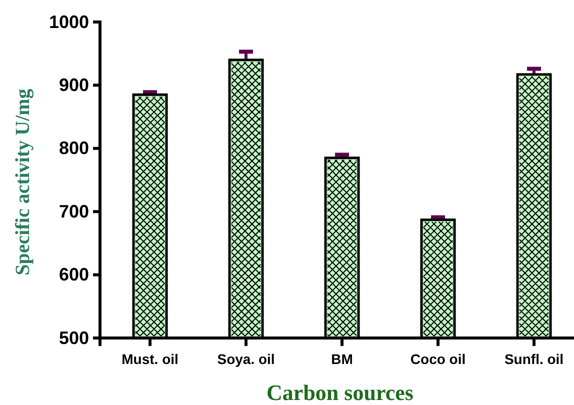 Image resolution: width=574 pixels, height=405 pixels. Describe the element at coordinates (246, 358) in the screenshot. I see `x-tick-label: Soya. oil` at that location.